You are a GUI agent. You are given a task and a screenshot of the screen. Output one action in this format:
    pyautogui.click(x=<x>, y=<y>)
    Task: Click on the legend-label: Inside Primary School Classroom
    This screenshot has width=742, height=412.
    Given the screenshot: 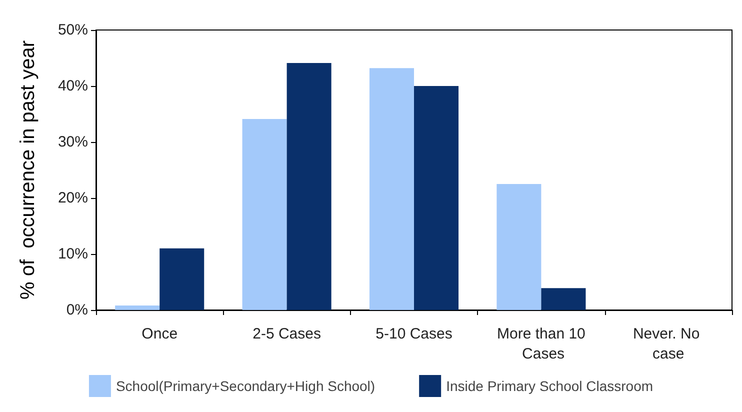 What is the action you would take?
    pyautogui.click(x=550, y=386)
    